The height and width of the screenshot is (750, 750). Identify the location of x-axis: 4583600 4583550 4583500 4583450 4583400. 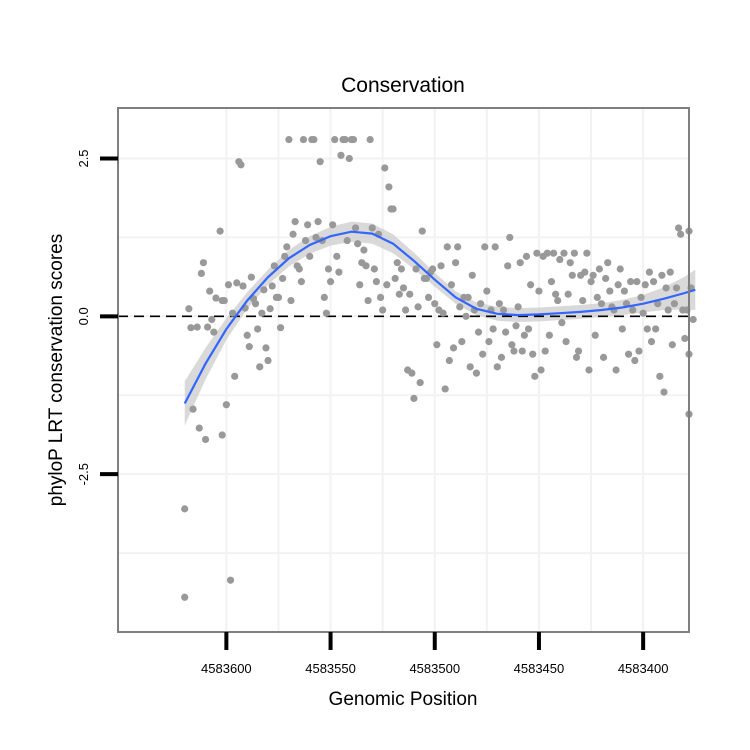
(434, 654).